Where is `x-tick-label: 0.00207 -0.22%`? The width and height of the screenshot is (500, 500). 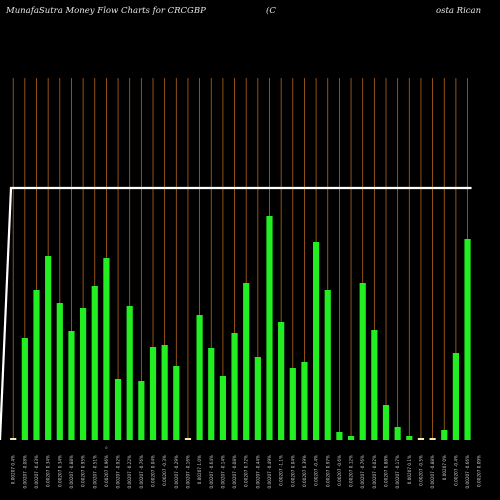 x-tick-label: 0.00207 -0.22% is located at coordinates (129, 471).